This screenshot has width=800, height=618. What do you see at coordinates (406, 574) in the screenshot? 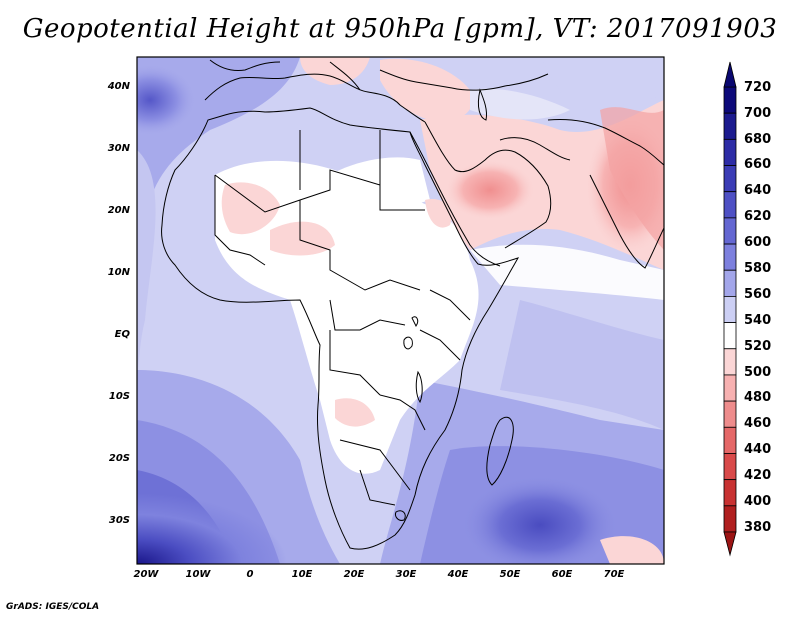
I see `lon-label: 30E` at bounding box center [406, 574].